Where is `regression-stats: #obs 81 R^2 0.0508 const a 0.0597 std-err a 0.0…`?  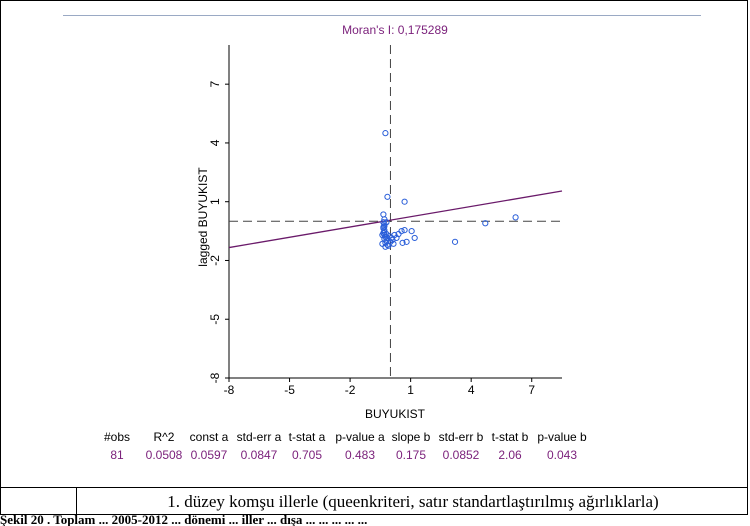
regression-stats: #obs 81 R^2 0.0508 const a 0.0597 std-err a 0.0… is located at coordinates (375, 447).